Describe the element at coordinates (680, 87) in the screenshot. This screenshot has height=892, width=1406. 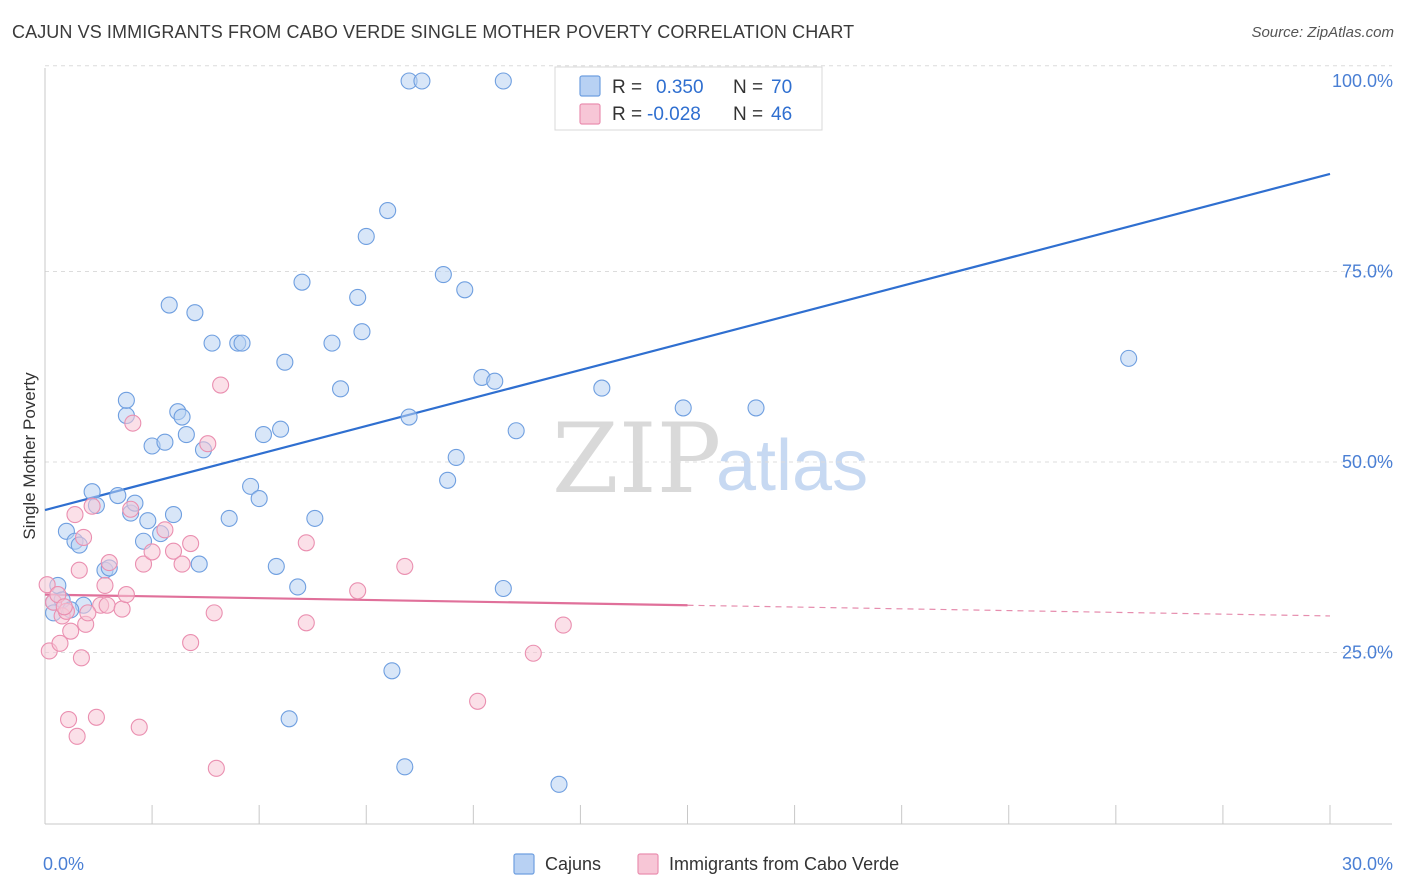
I see `legend-r-value-cajuns: 0.350` at that location.